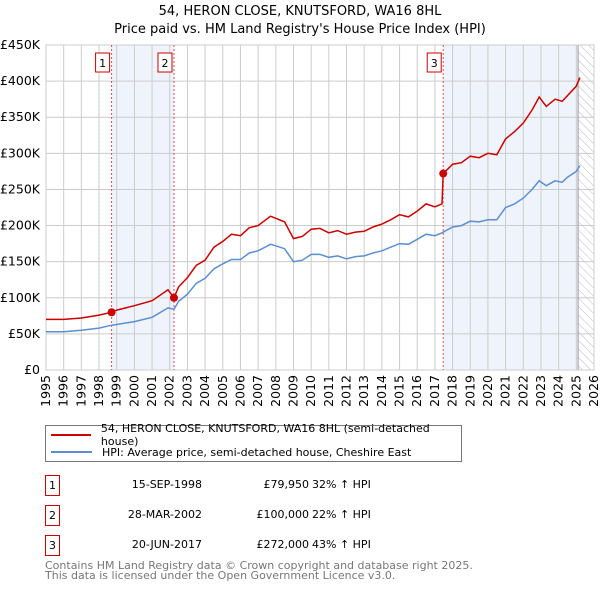 Image resolution: width=600 pixels, height=590 pixels. Describe the element at coordinates (399, 391) in the screenshot. I see `x-tick-label: 2015` at that location.